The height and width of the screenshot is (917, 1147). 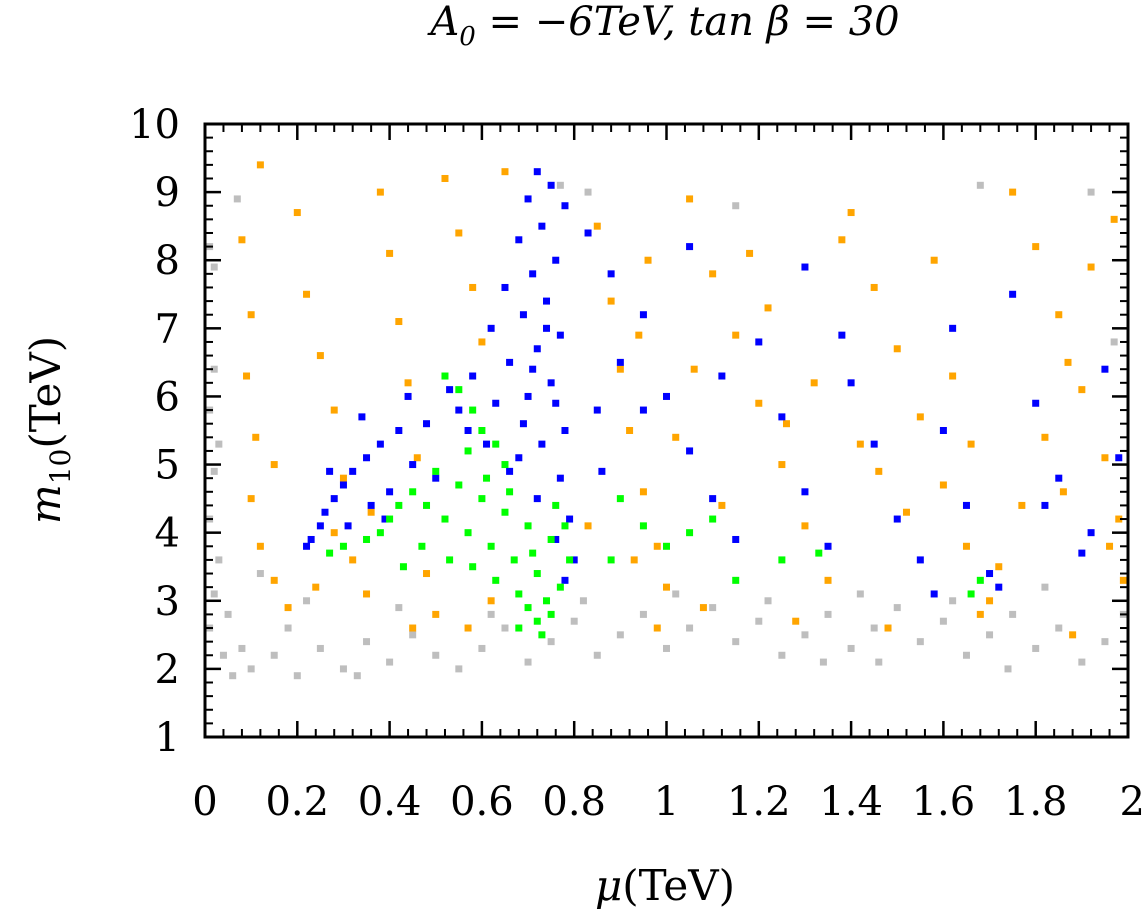 What do you see at coordinates (297, 802) in the screenshot?
I see `x-tick-label: 0.2` at bounding box center [297, 802].